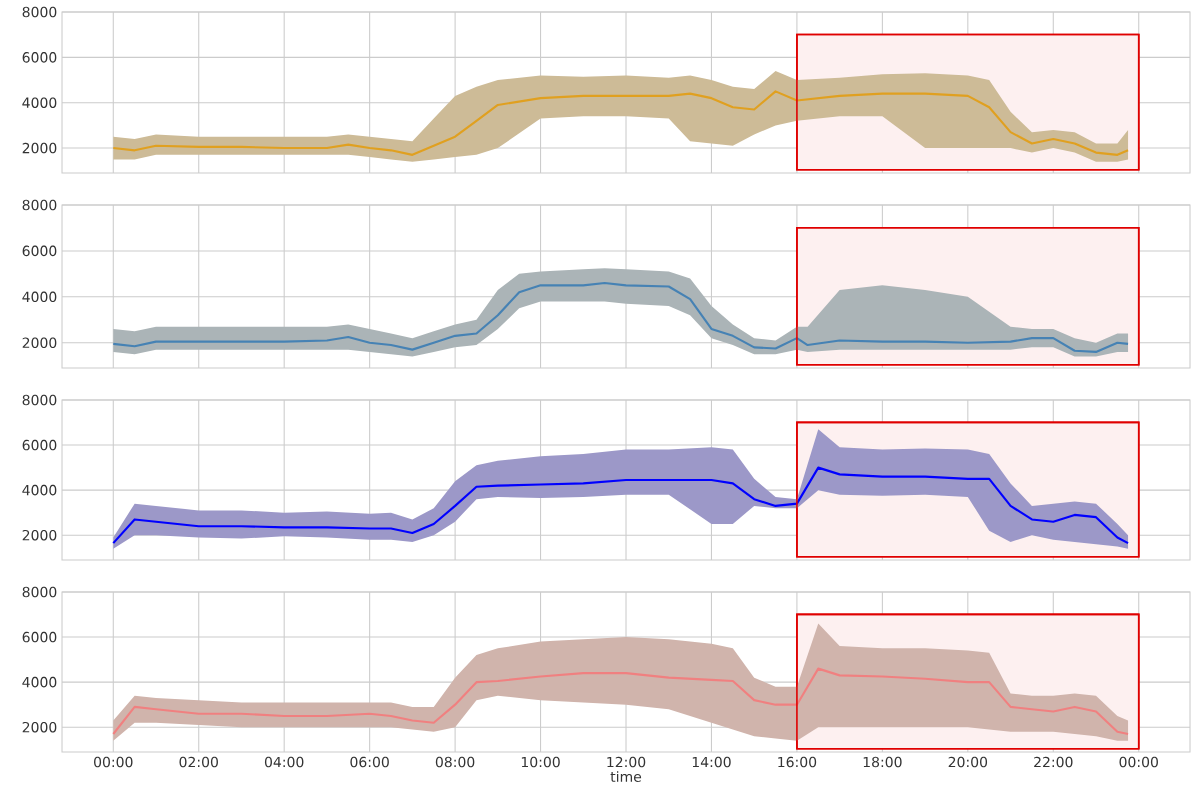 The height and width of the screenshot is (801, 1194). I want to click on x-tick-label: 16:00, so click(797, 762).